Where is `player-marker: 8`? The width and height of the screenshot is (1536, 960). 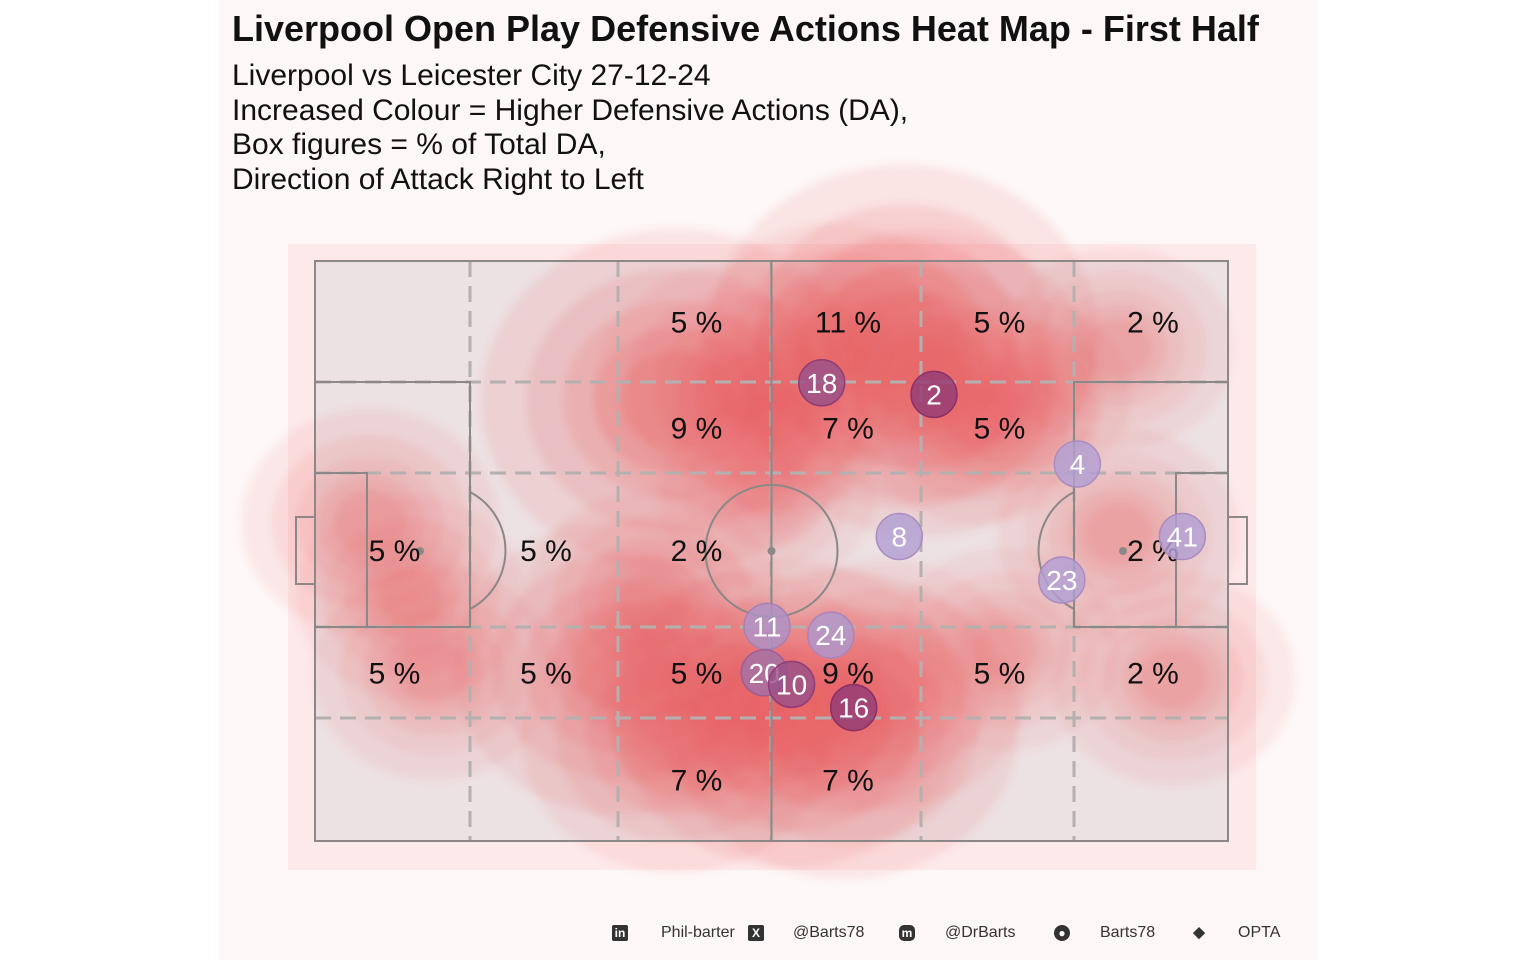 player-marker: 8 is located at coordinates (899, 536).